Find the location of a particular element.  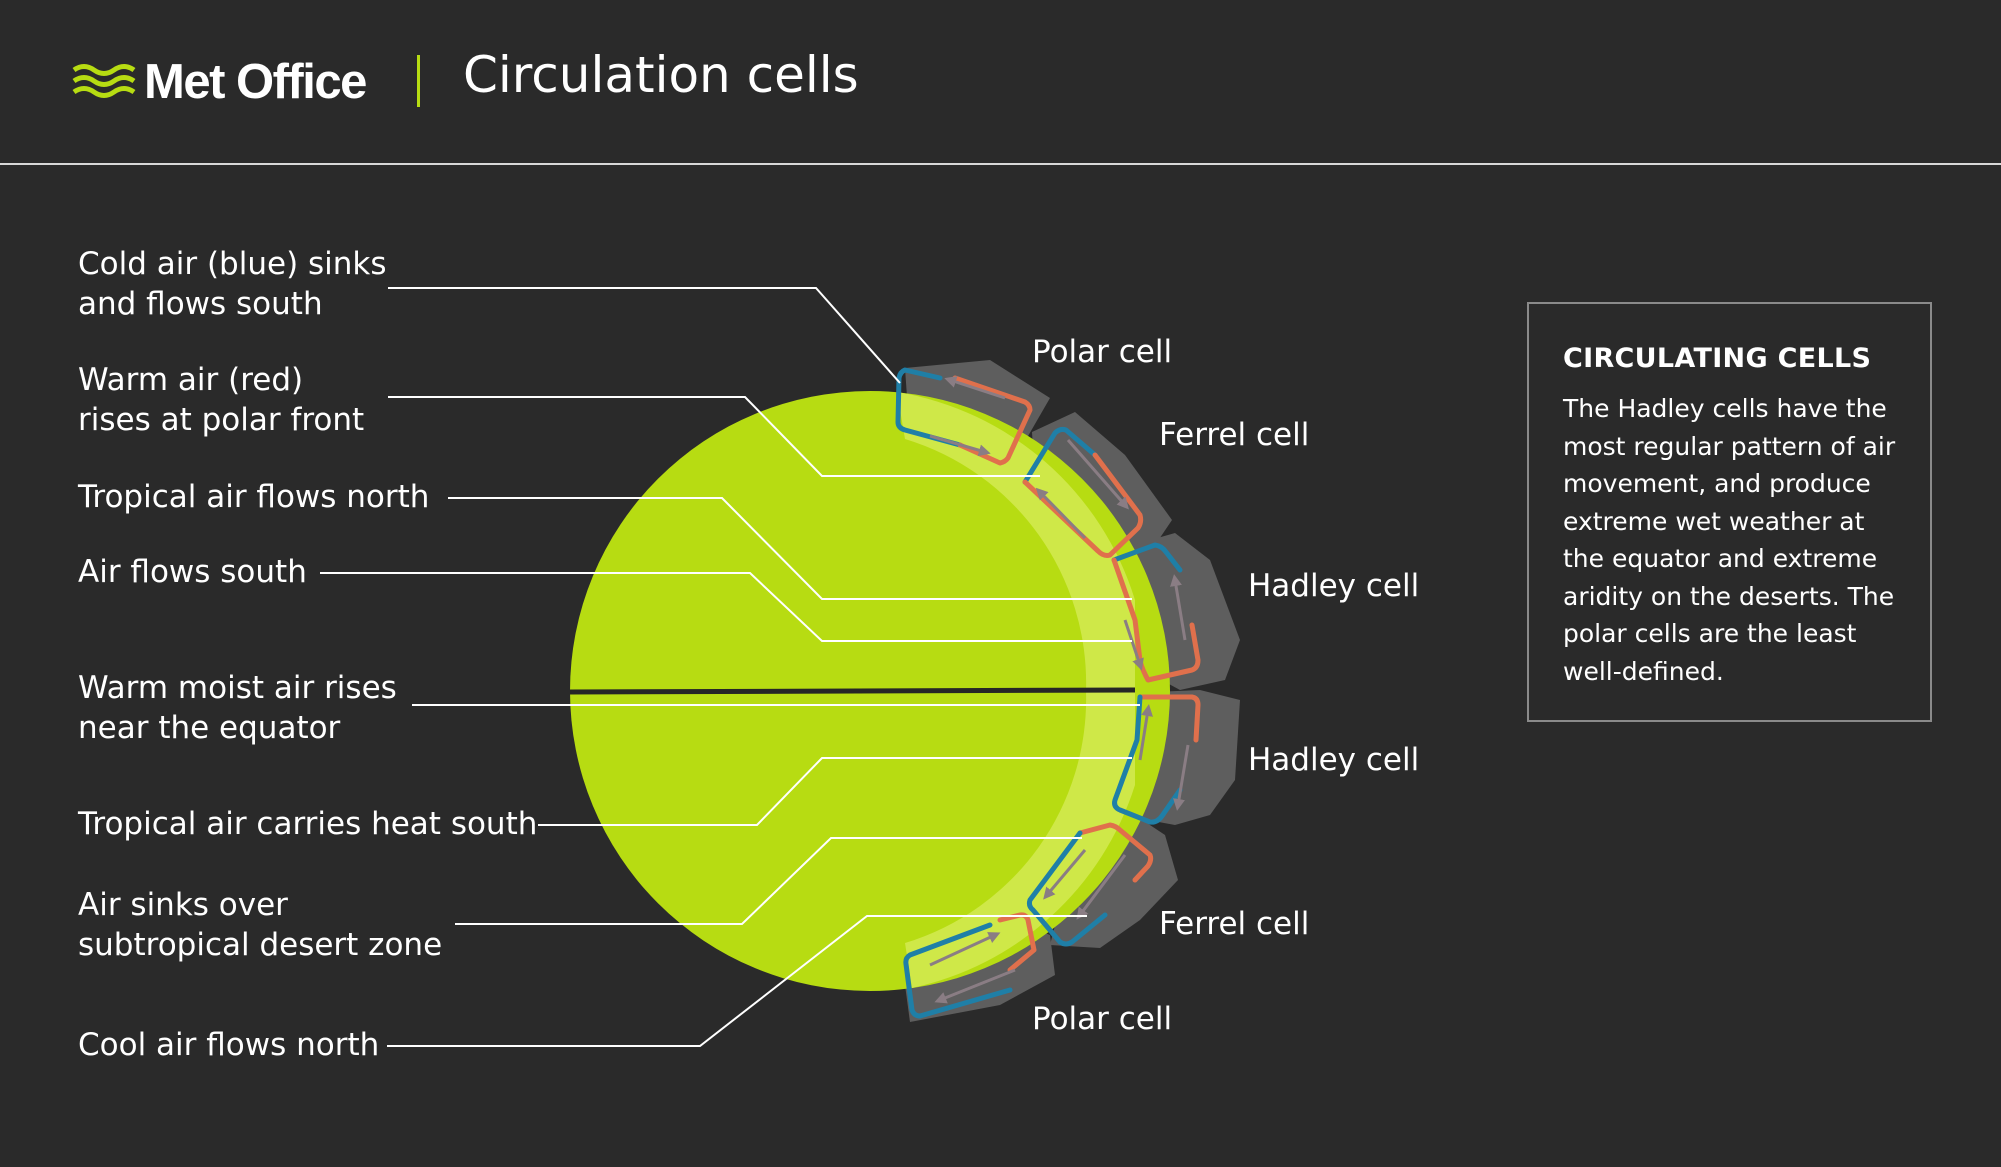

ferrel-south-cold is located at coordinates (1067, 888).